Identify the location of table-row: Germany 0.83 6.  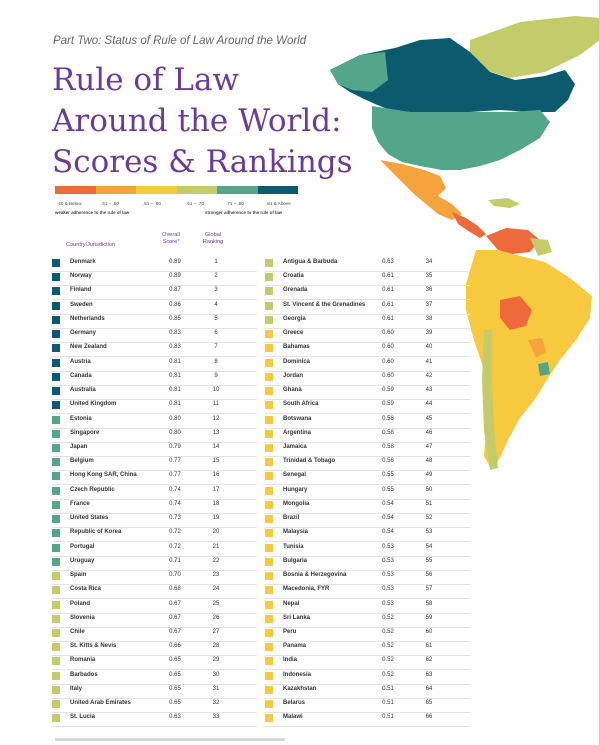
(154, 336).